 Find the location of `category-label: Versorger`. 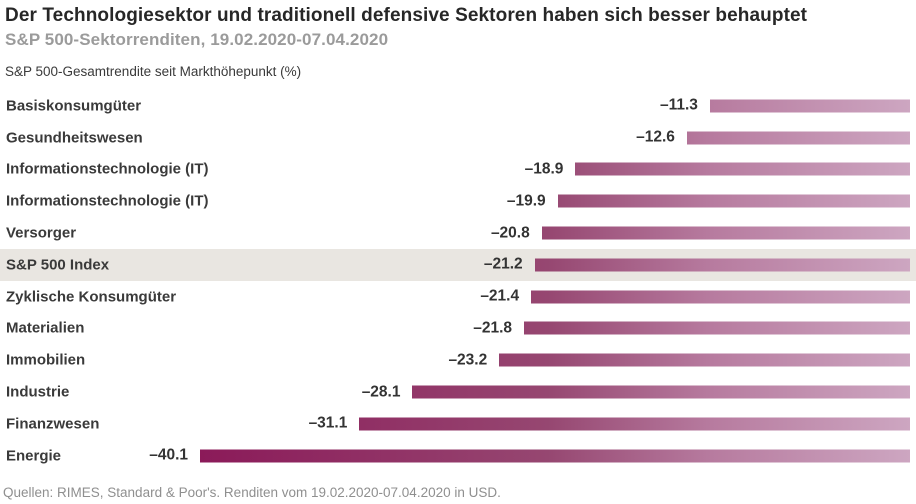

category-label: Versorger is located at coordinates (41, 233).